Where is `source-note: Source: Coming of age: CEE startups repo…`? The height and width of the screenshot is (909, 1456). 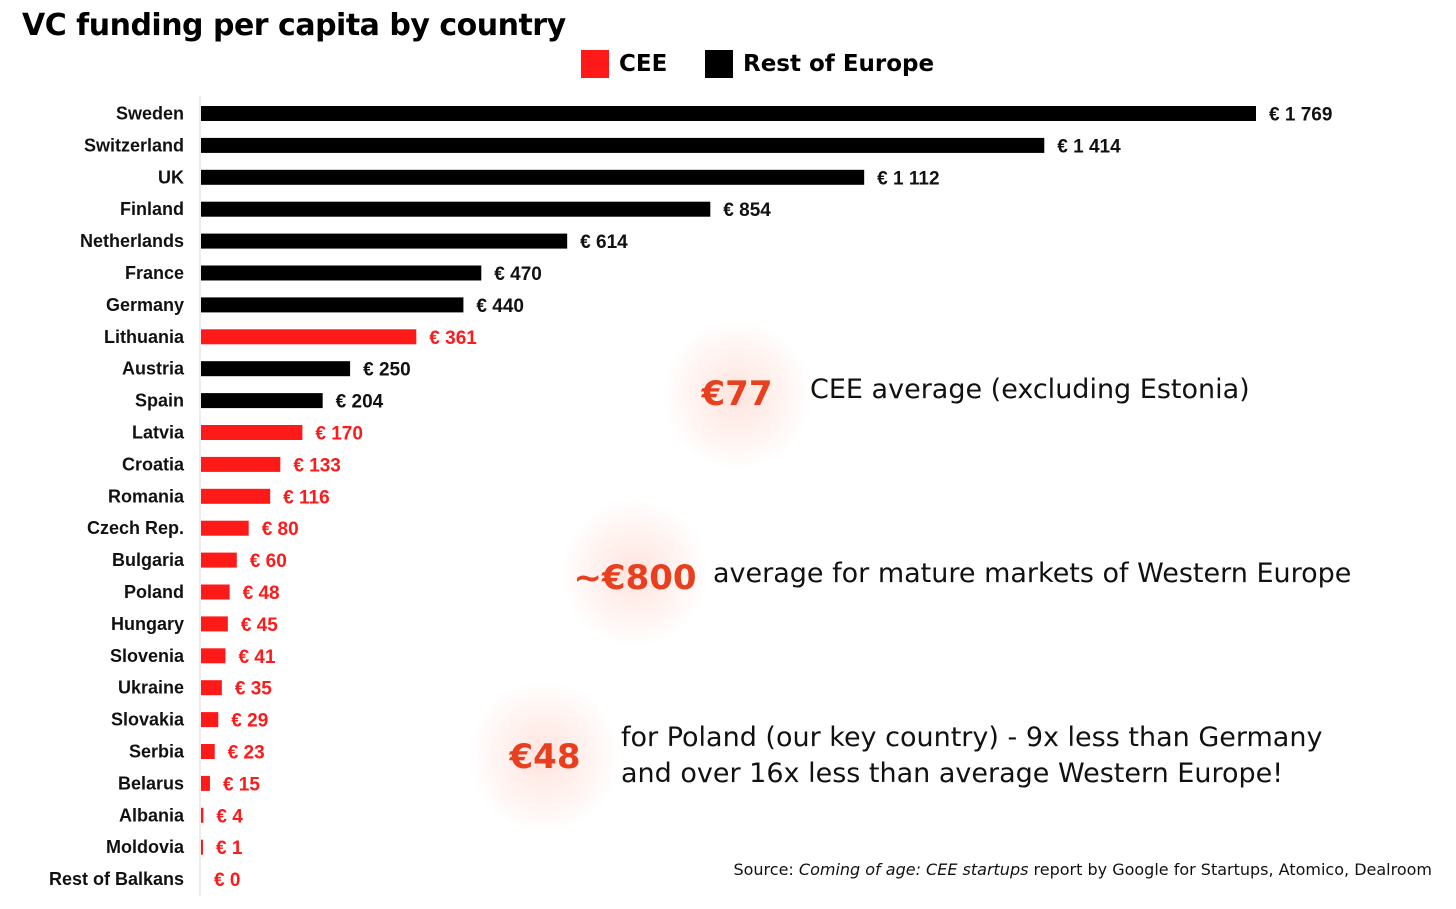 source-note: Source: Coming of age: CEE startups repo… is located at coordinates (1082, 869).